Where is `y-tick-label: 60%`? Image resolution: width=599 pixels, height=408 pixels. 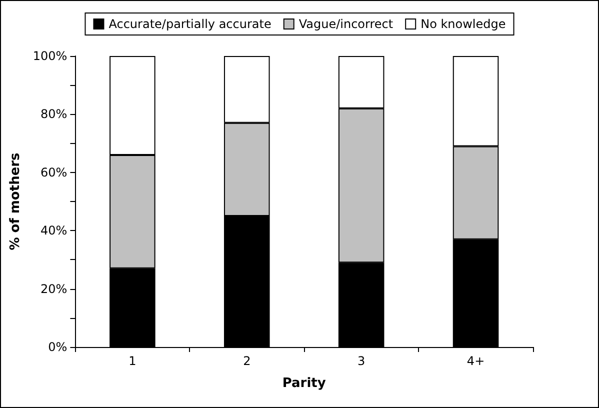 y-tick-label: 60% is located at coordinates (54, 172).